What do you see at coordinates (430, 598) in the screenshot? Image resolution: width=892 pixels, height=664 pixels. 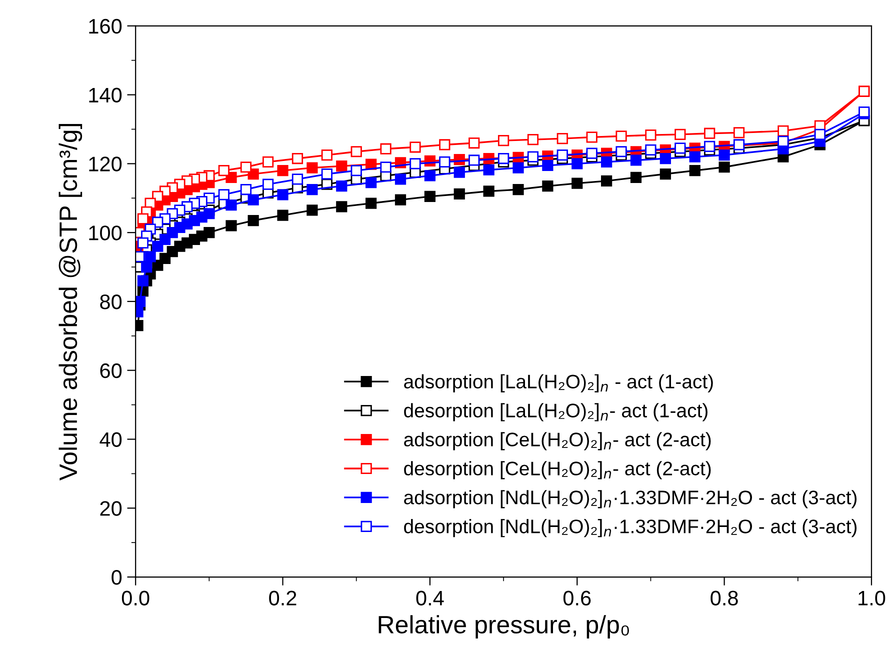 I see `x-tick-label: 0.4` at bounding box center [430, 598].